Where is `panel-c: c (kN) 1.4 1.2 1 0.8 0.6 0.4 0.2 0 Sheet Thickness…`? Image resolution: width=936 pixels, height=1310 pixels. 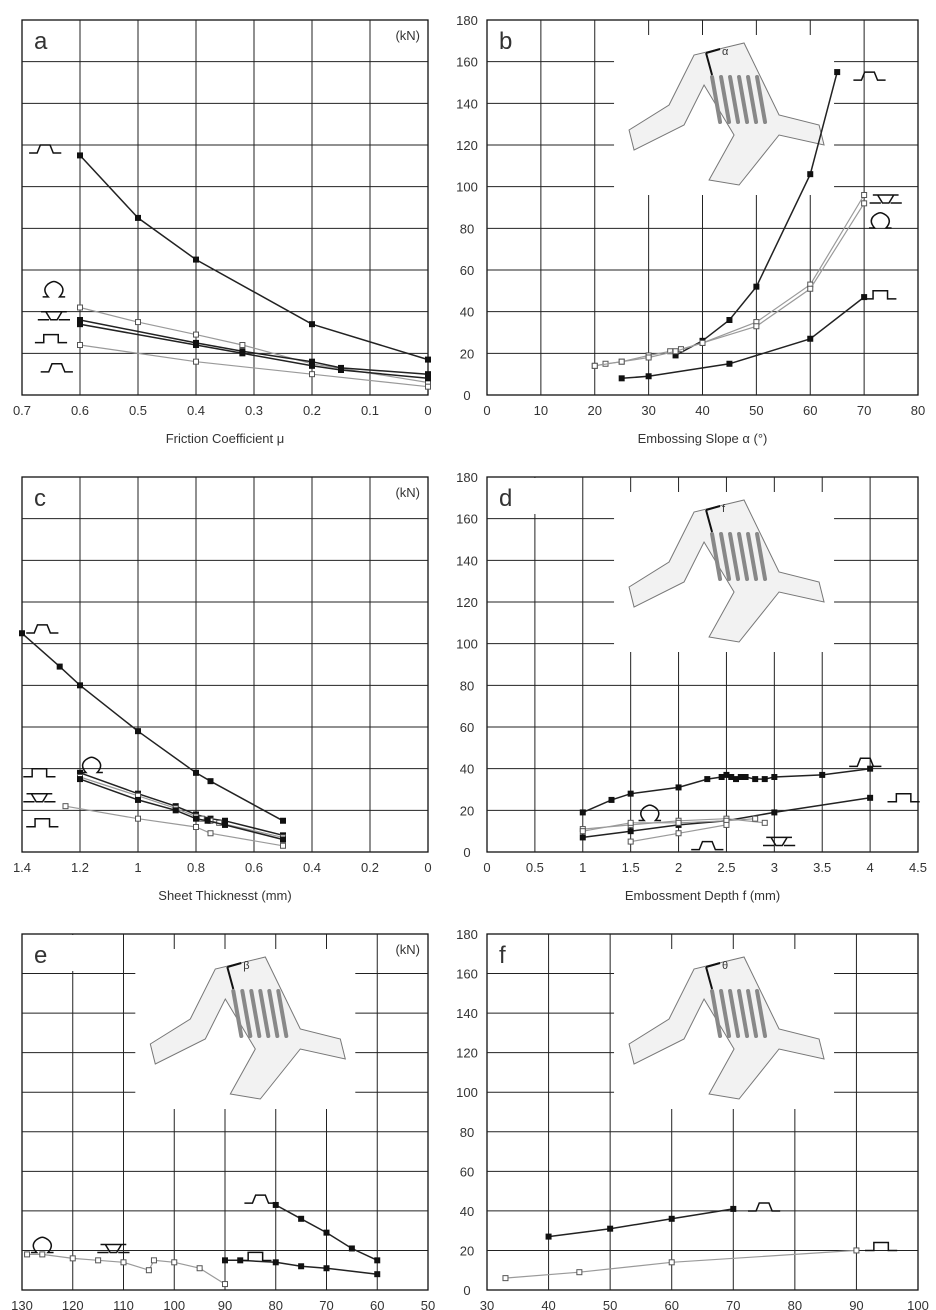
panel-c: c (kN) 1.4 1.2 1 0.8 0.6 0.4 0.2 0 Sheet Thickness… is located at coordinates (222, 689).